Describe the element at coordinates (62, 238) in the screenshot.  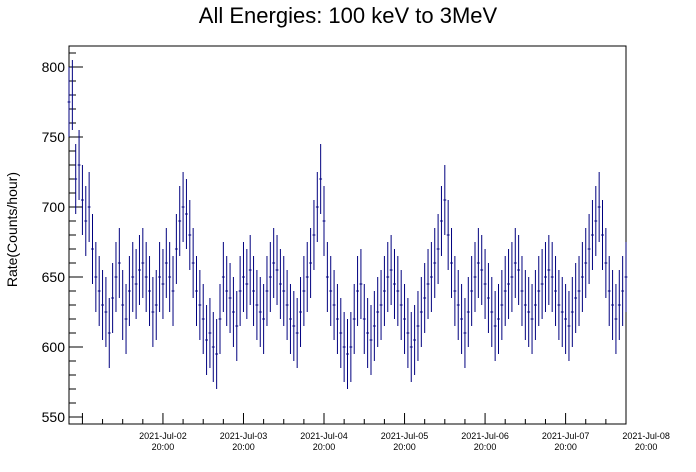
I see `y-axis-ticks: 550 600 650 700 750 800` at that location.